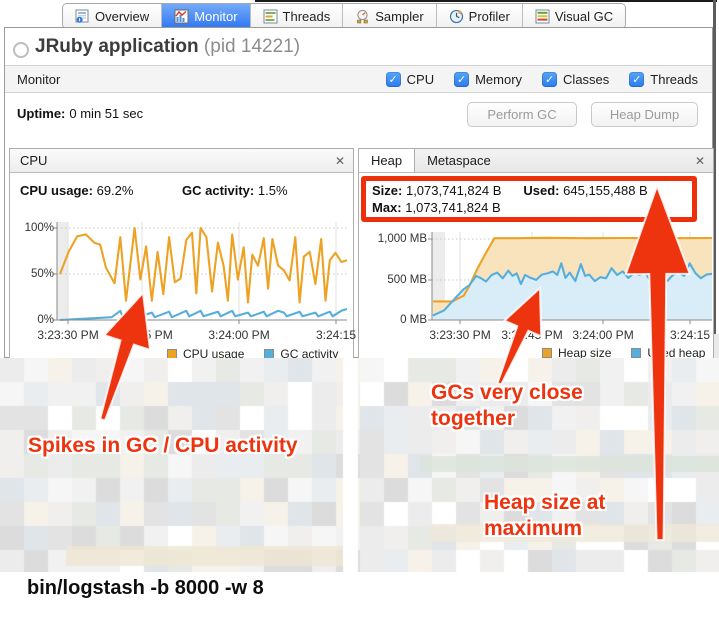 This screenshot has width=719, height=634. What do you see at coordinates (41, 113) in the screenshot?
I see `uptime-label: Uptime:` at bounding box center [41, 113].